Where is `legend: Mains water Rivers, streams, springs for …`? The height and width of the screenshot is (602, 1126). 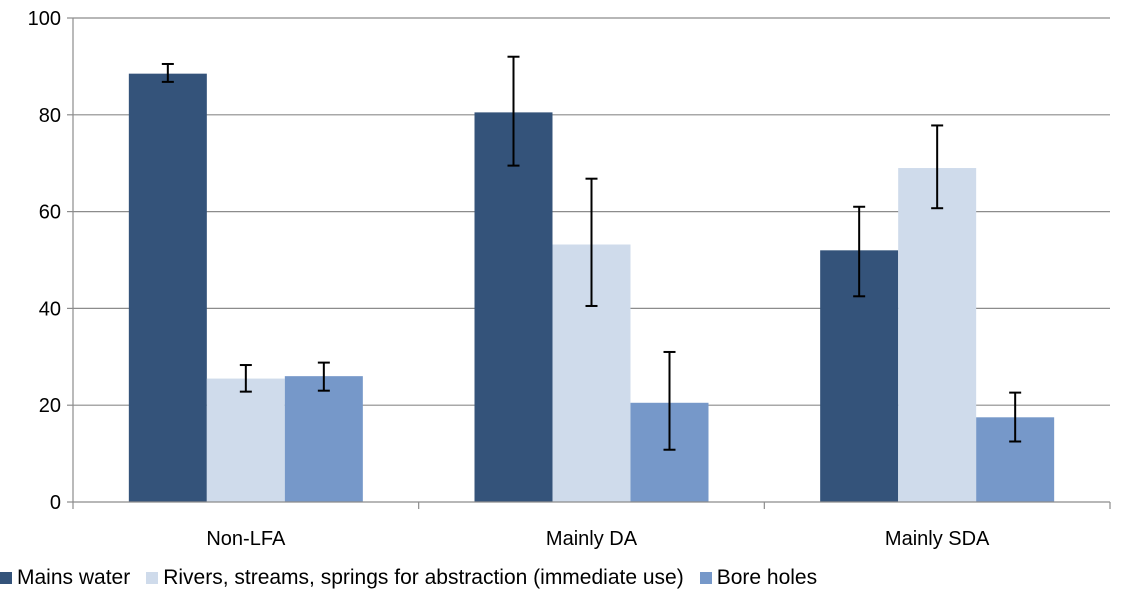 legend: Mains water Rivers, streams, springs for … is located at coordinates (416, 578).